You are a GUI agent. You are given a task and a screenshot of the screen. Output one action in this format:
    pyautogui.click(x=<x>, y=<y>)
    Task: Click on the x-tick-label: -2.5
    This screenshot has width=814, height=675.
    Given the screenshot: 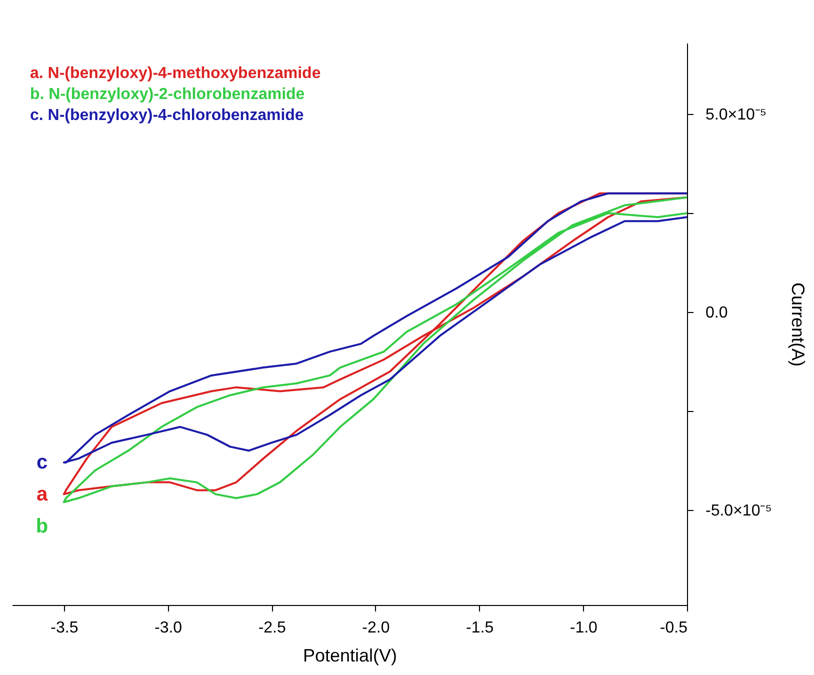 What is the action you would take?
    pyautogui.click(x=272, y=628)
    